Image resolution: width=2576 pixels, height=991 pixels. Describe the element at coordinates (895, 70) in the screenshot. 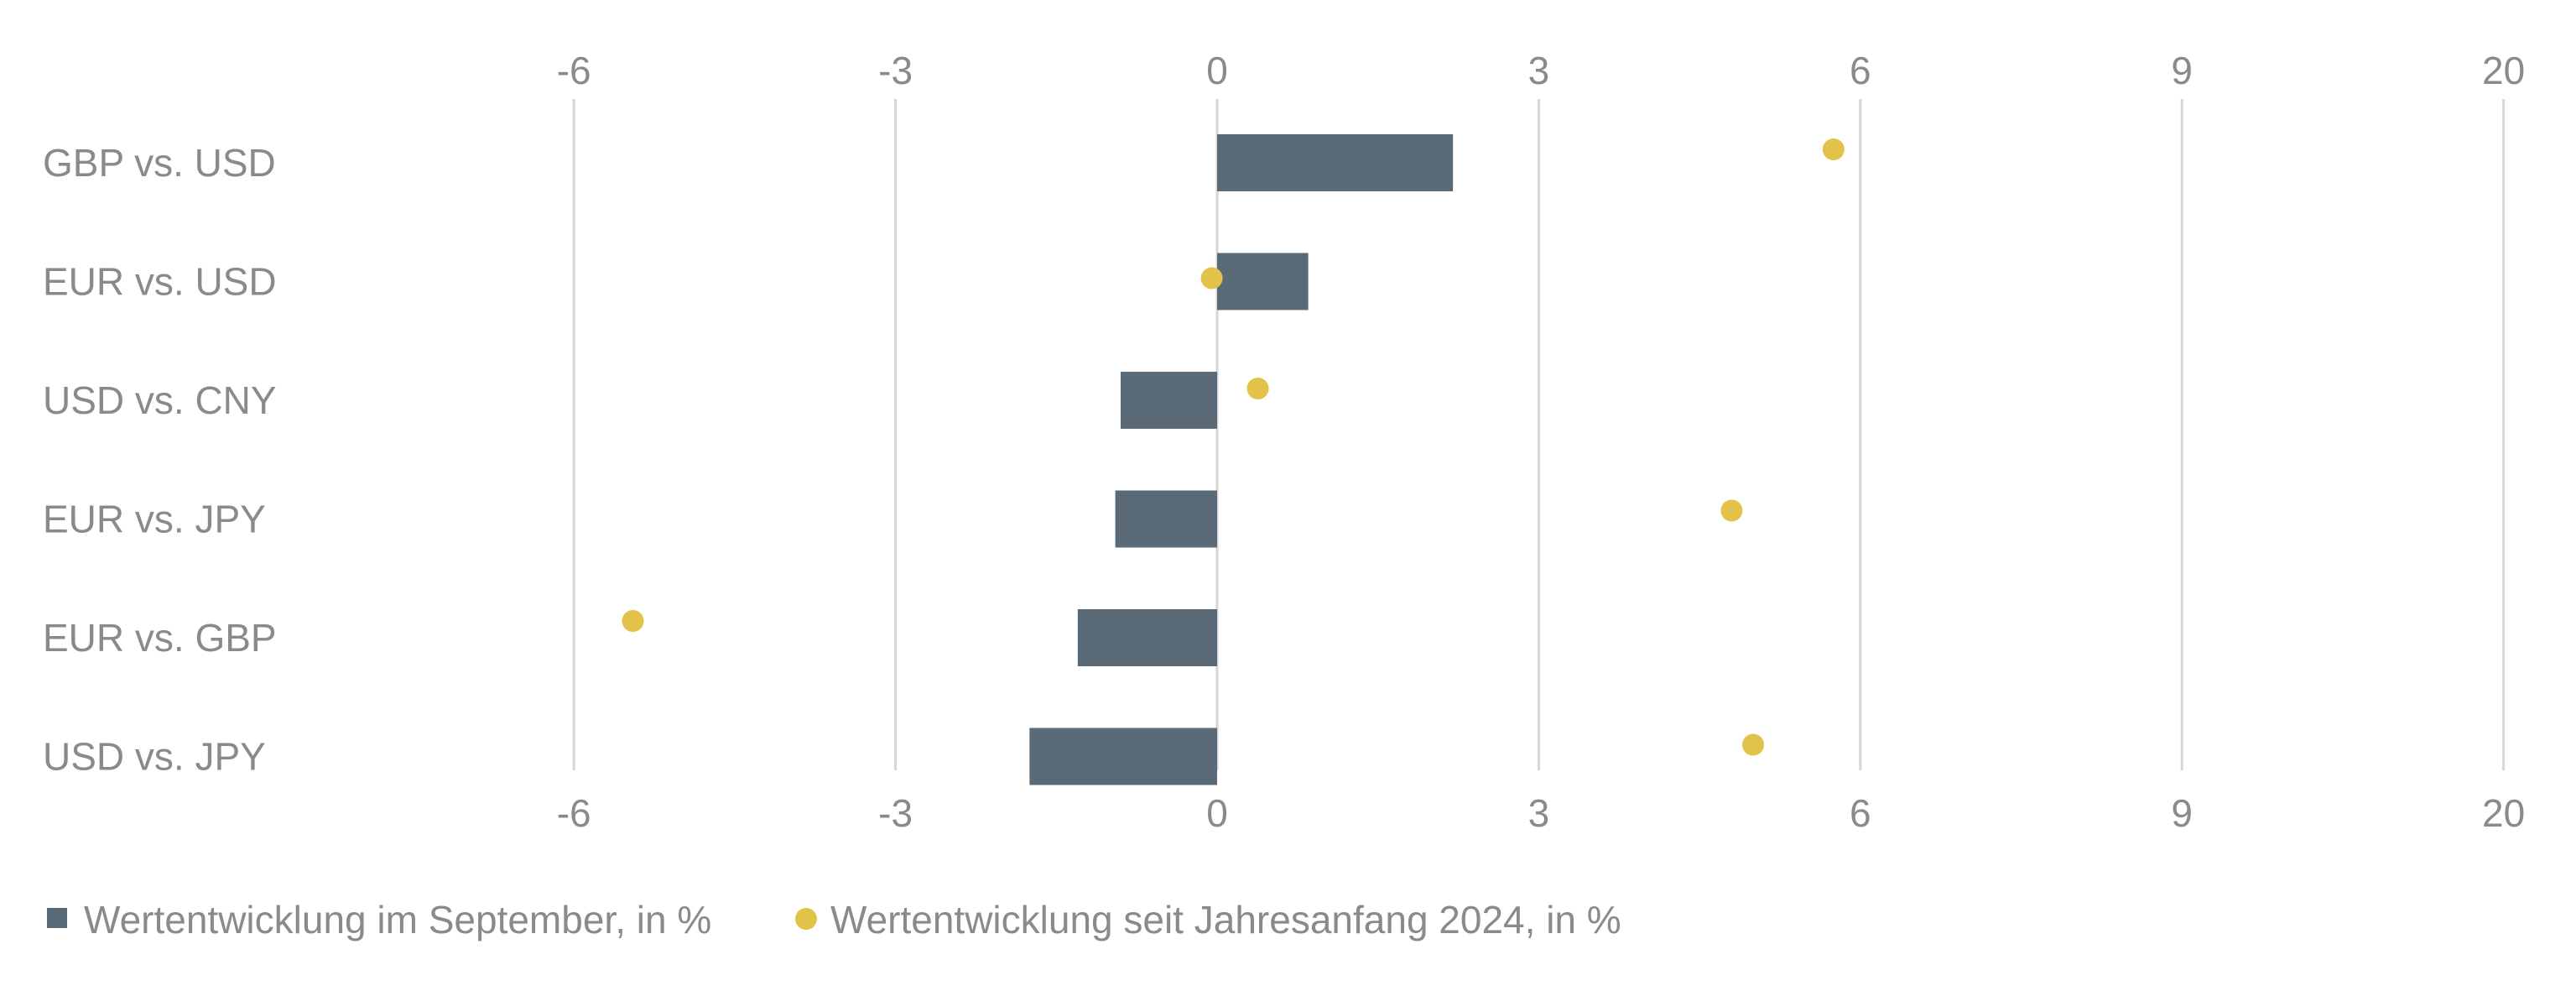

I see `x-tick-label-top: -3` at that location.